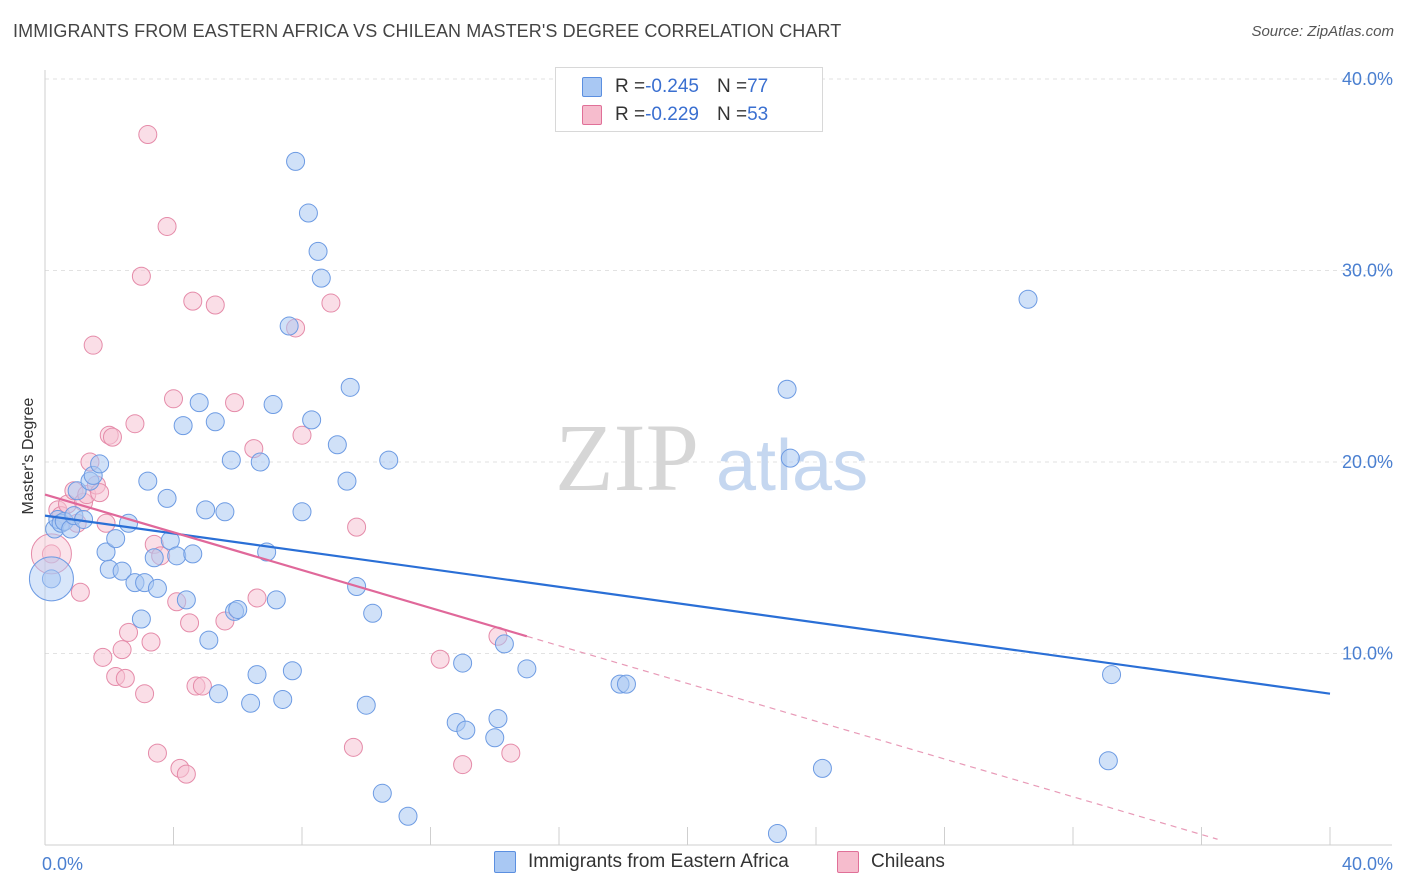  Describe the element at coordinates (62, 864) in the screenshot. I see `x-tick-label-min: 0.0%` at that location.